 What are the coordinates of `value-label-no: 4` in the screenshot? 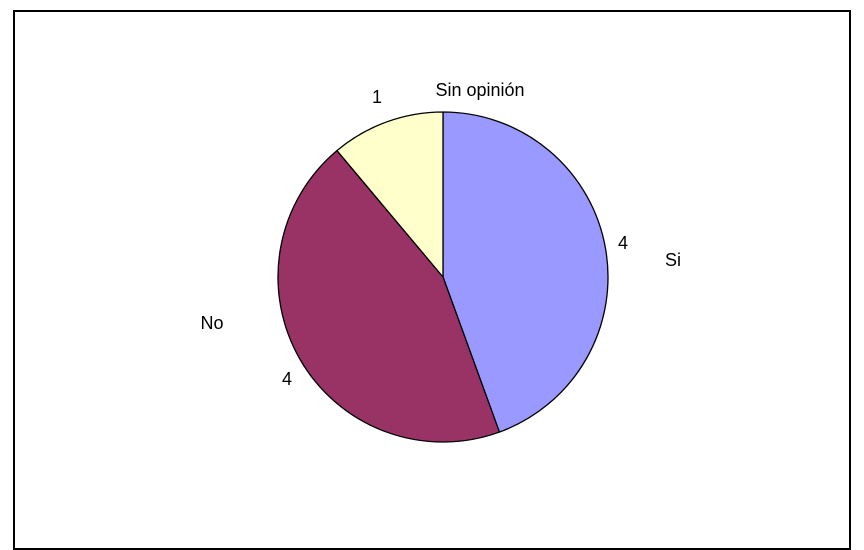 It's located at (287, 379).